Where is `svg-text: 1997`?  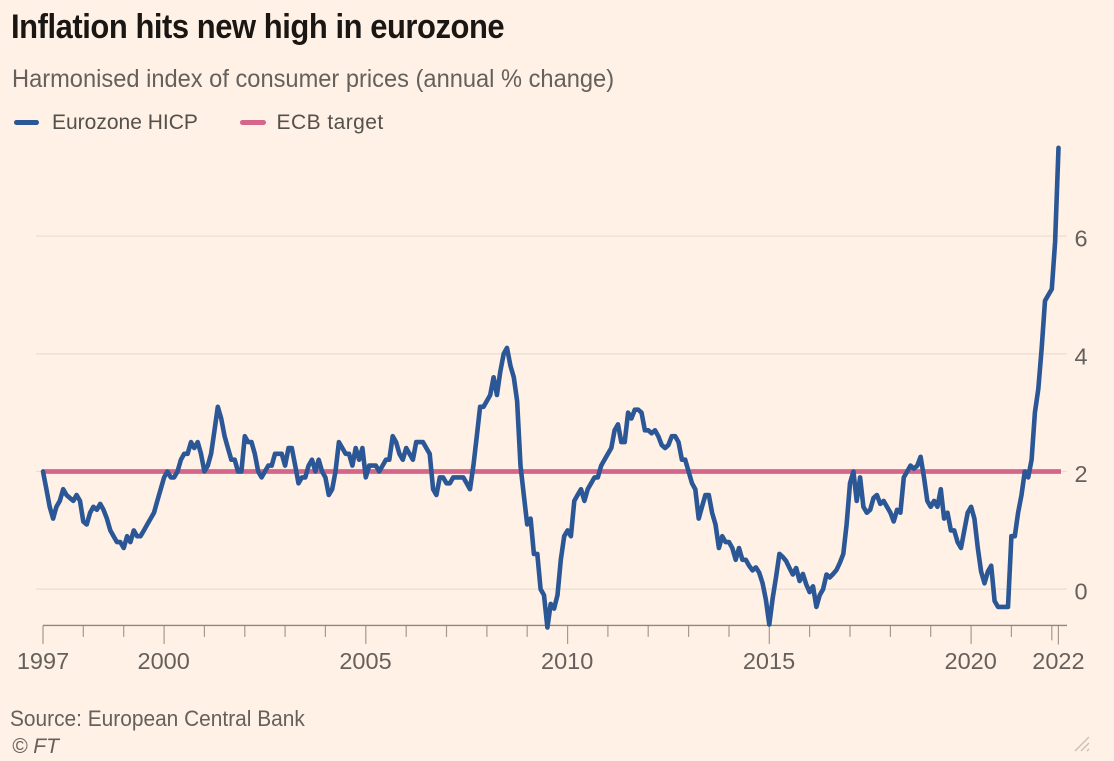
svg-text: 1997 is located at coordinates (43, 661).